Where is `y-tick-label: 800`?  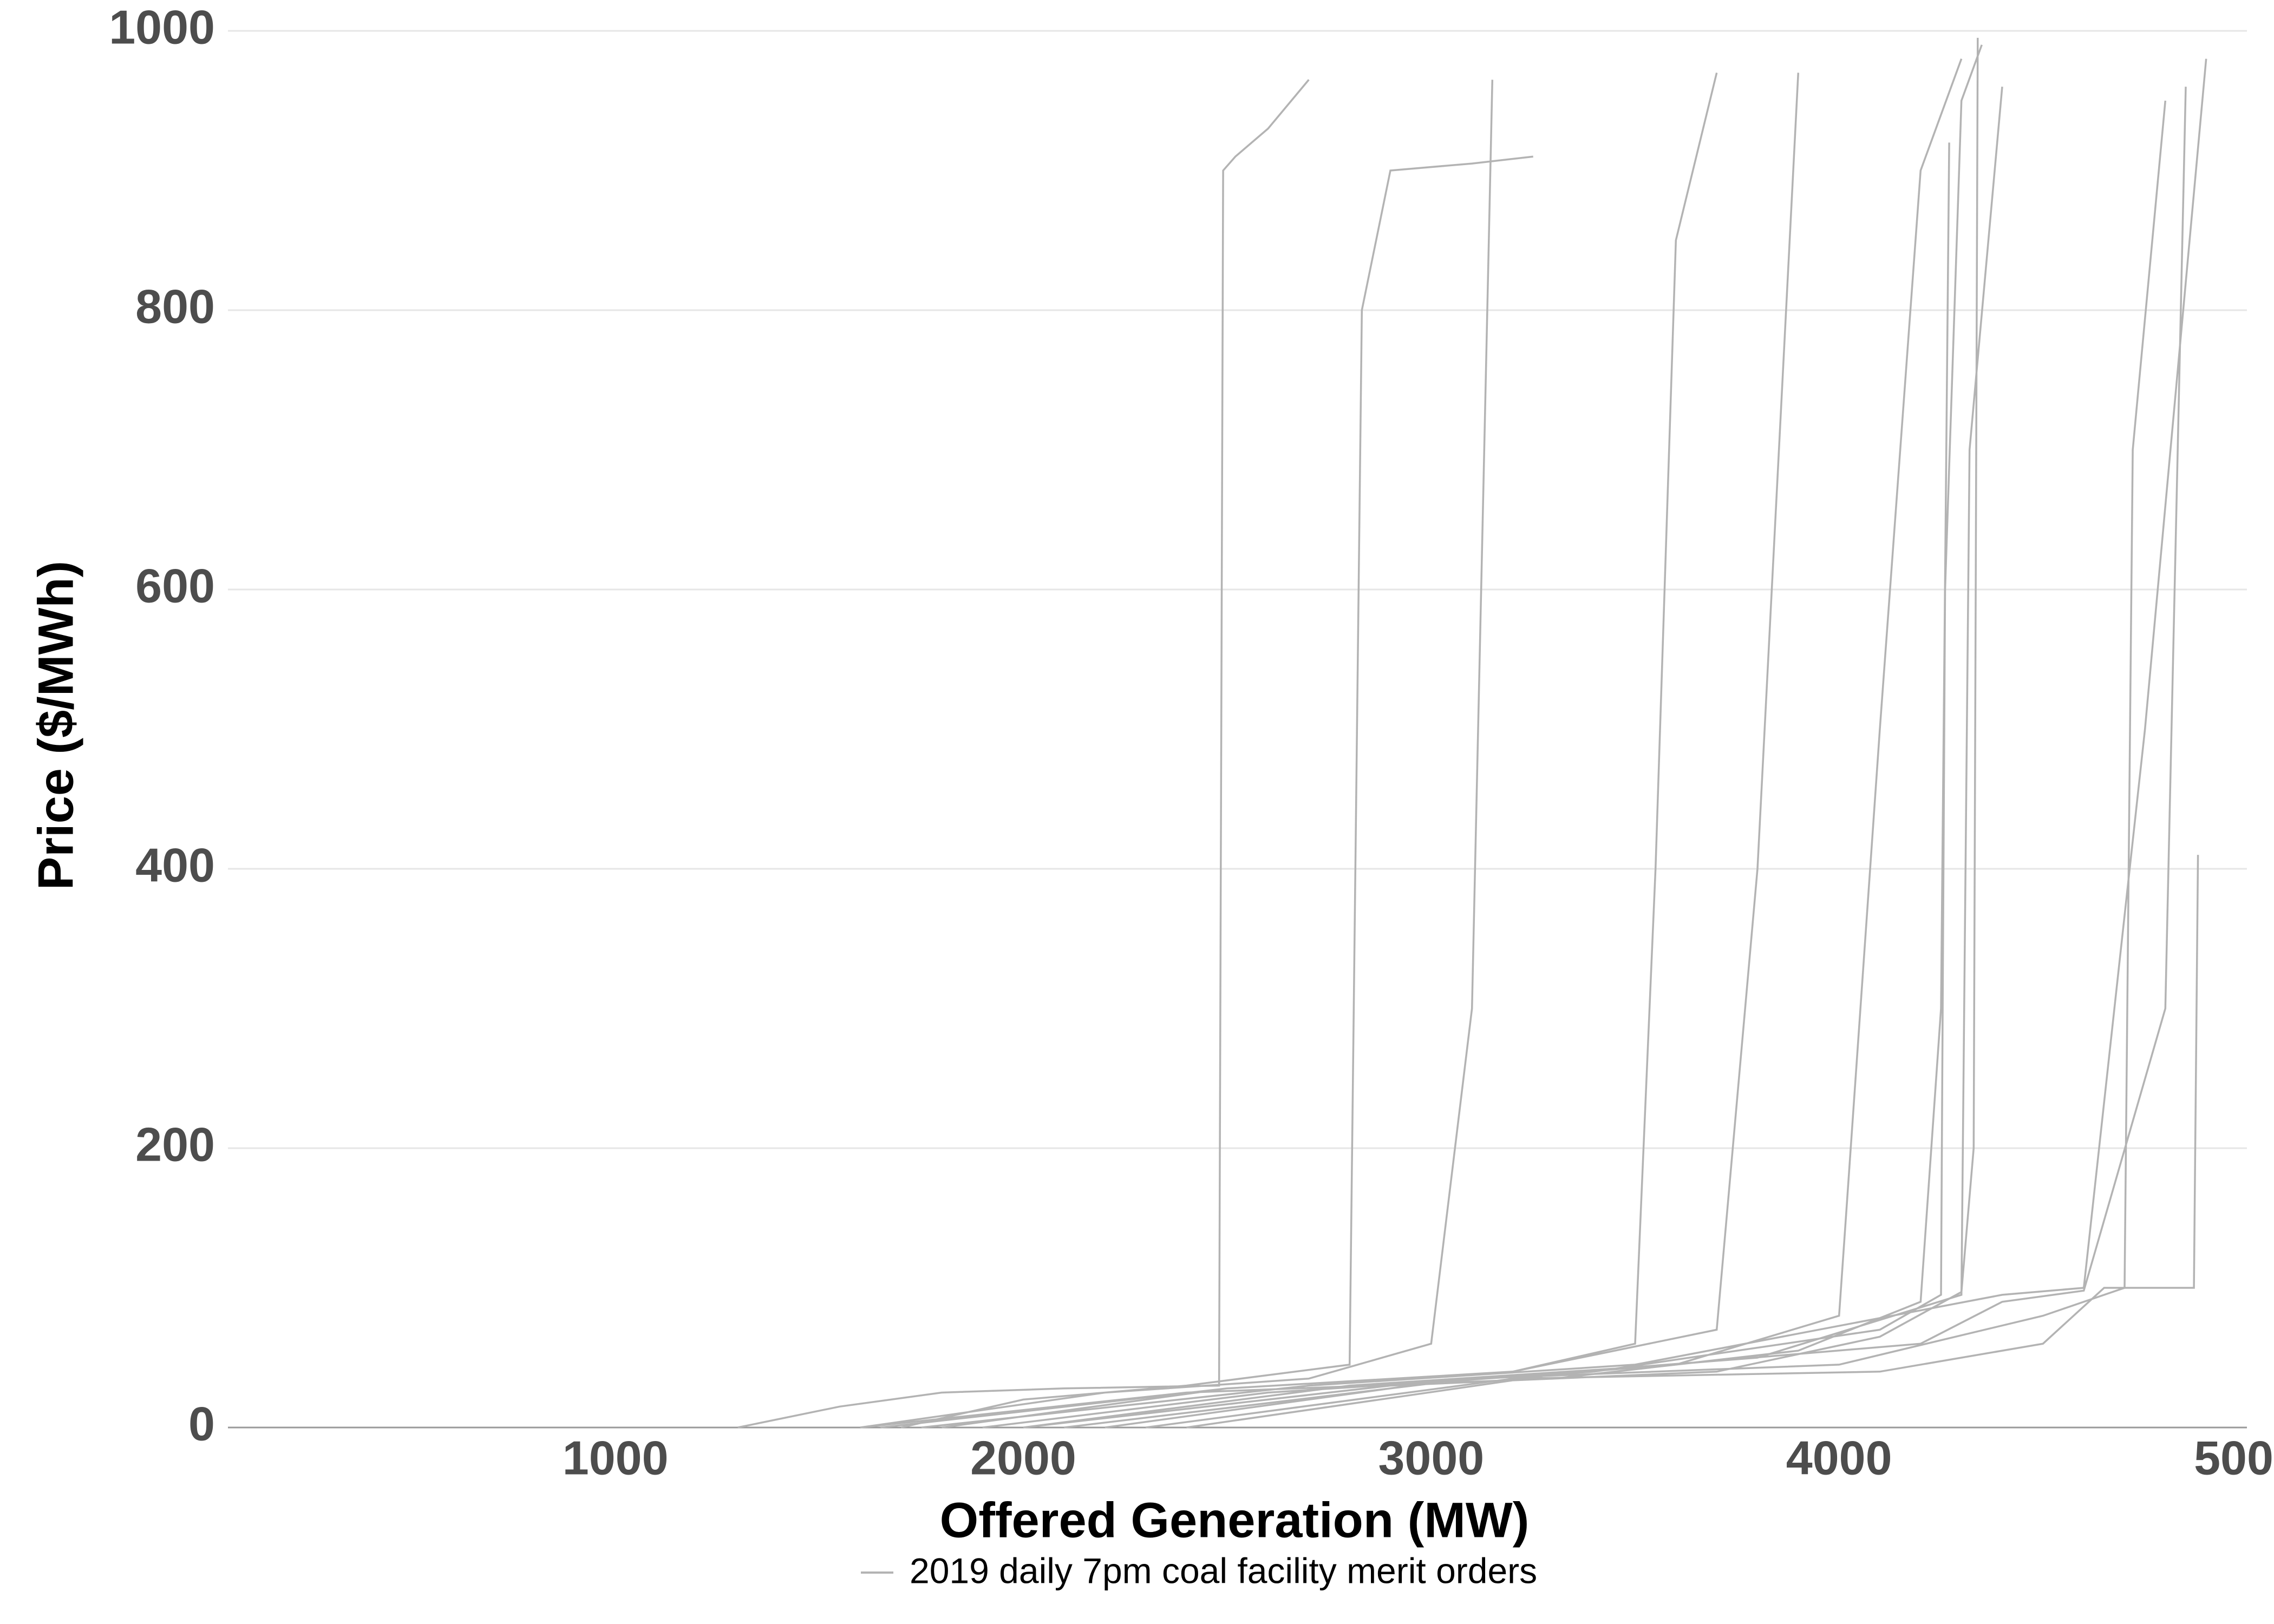 y-tick-label: 800 is located at coordinates (175, 306).